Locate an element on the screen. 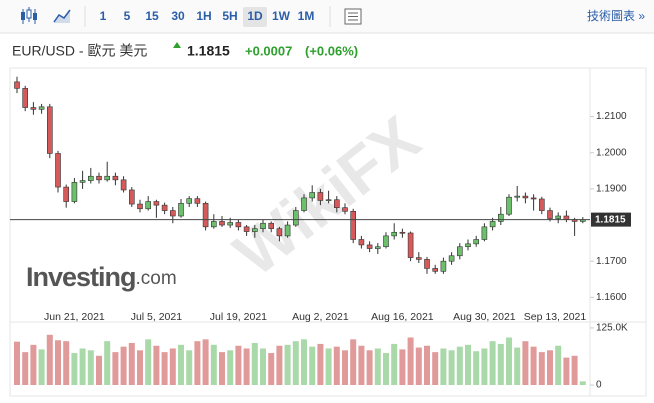 The image size is (654, 403). logo-suffix: .com is located at coordinates (156, 278).